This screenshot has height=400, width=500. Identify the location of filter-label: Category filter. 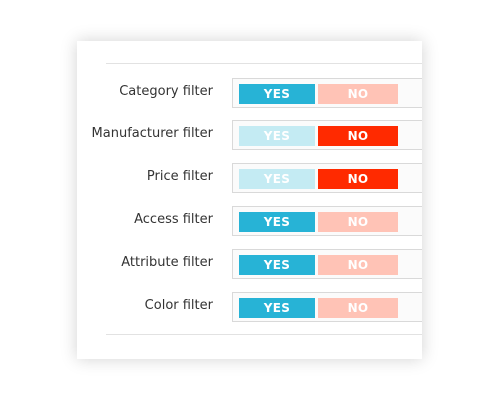
(166, 91).